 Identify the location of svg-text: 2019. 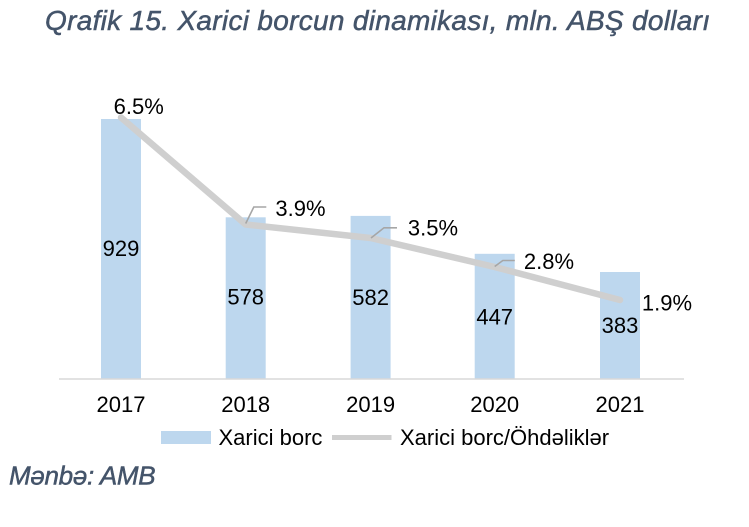
(370, 404).